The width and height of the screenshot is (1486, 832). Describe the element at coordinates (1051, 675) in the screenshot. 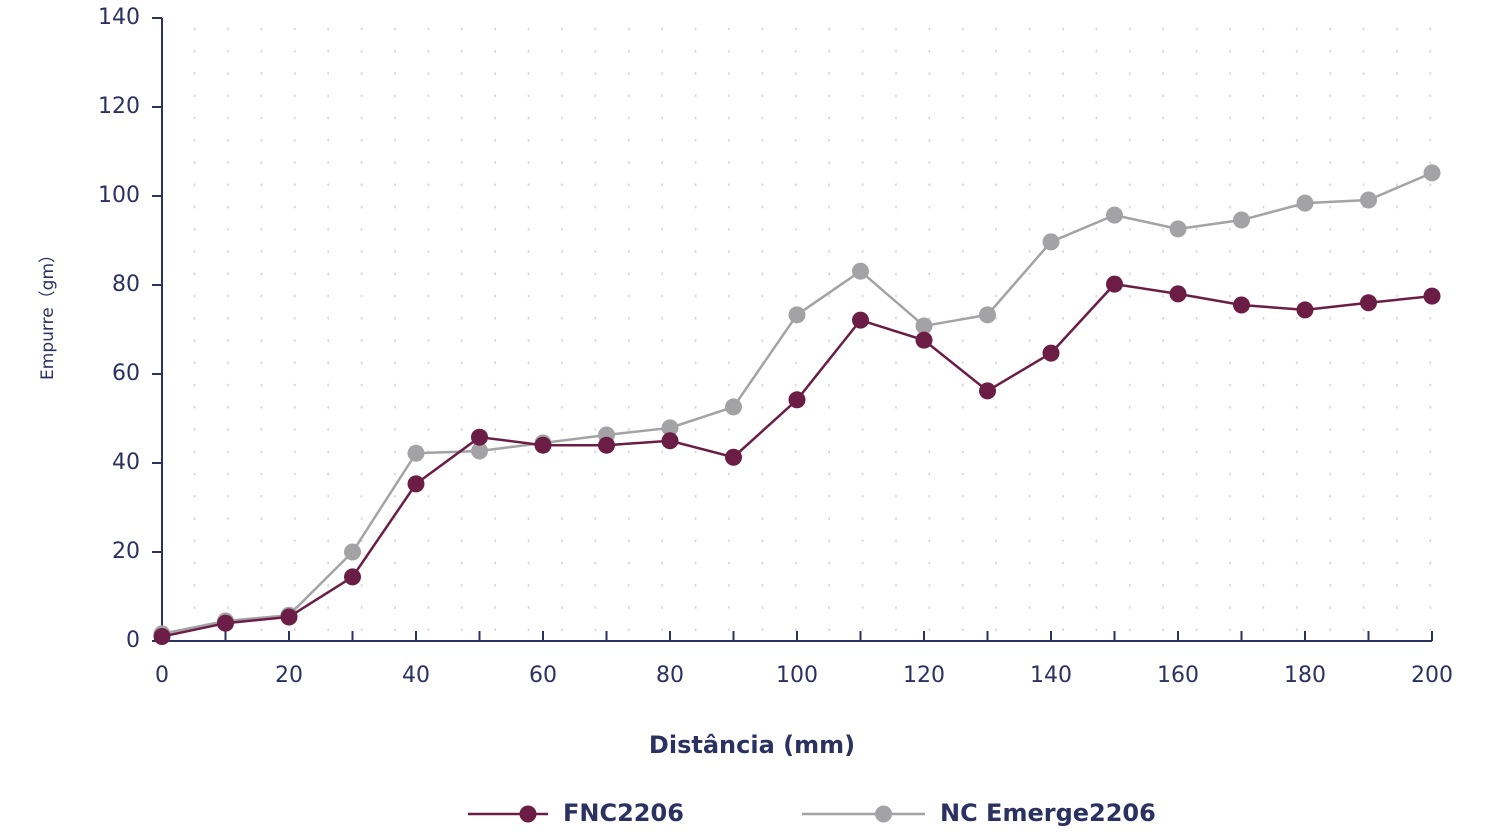

I see `x-tick-label: 140` at that location.